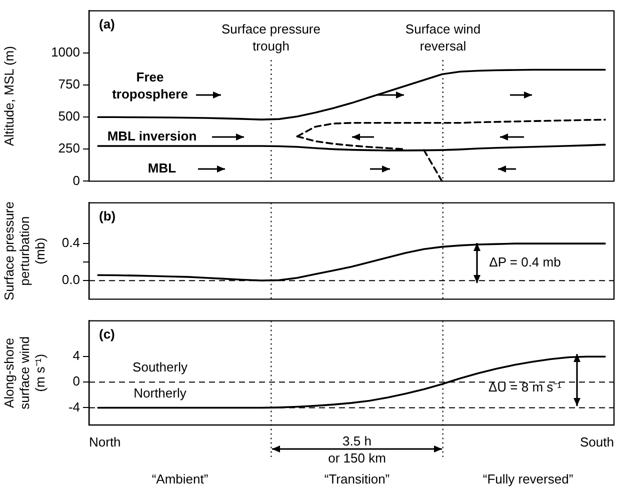 This screenshot has height=491, width=626. Describe the element at coordinates (69, 148) in the screenshot. I see `y-tick-label: 250` at that location.